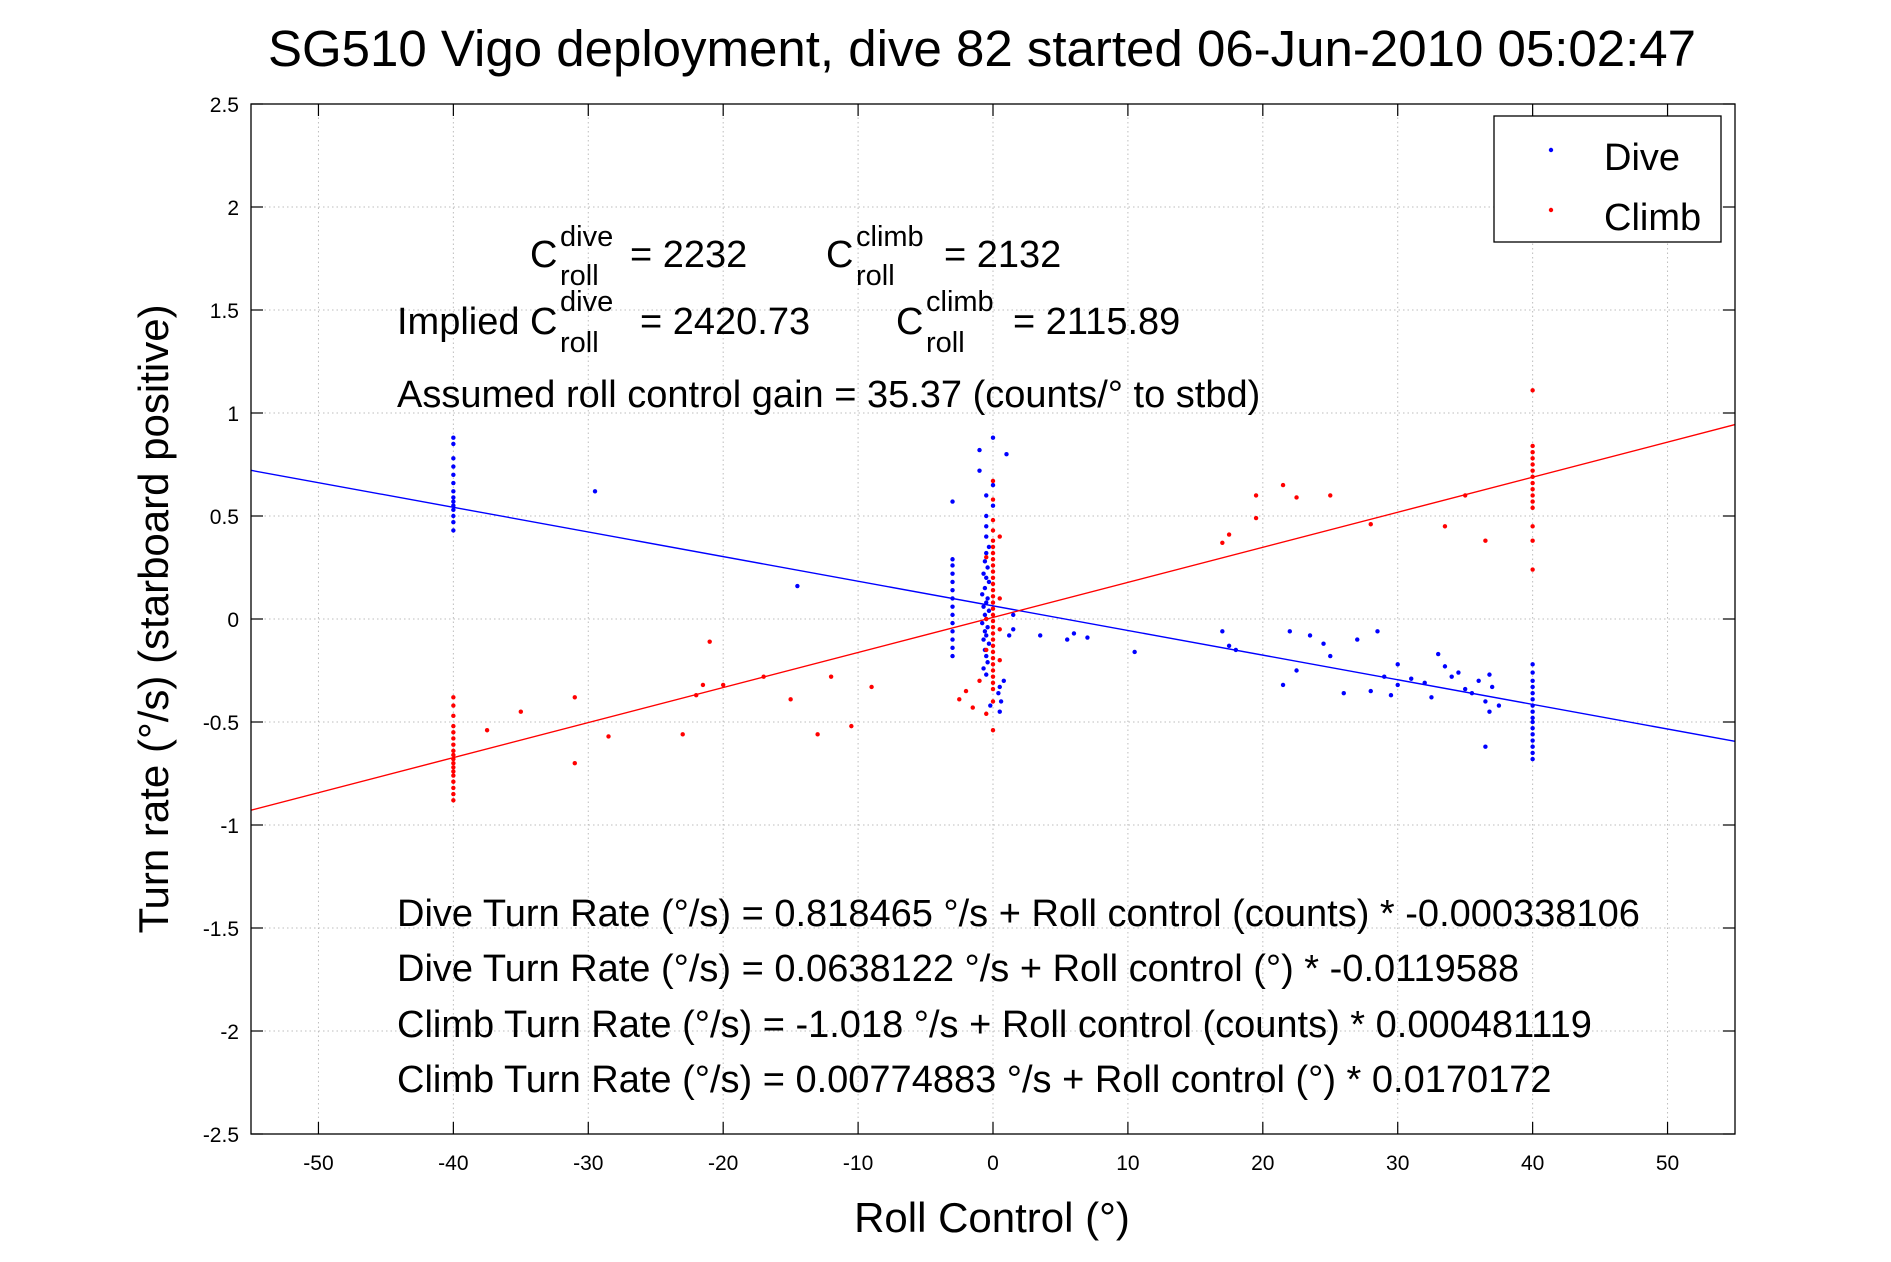 The height and width of the screenshot is (1262, 1891). What do you see at coordinates (688, 255) in the screenshot?
I see `c-roll-dive-value: = 2232` at bounding box center [688, 255].